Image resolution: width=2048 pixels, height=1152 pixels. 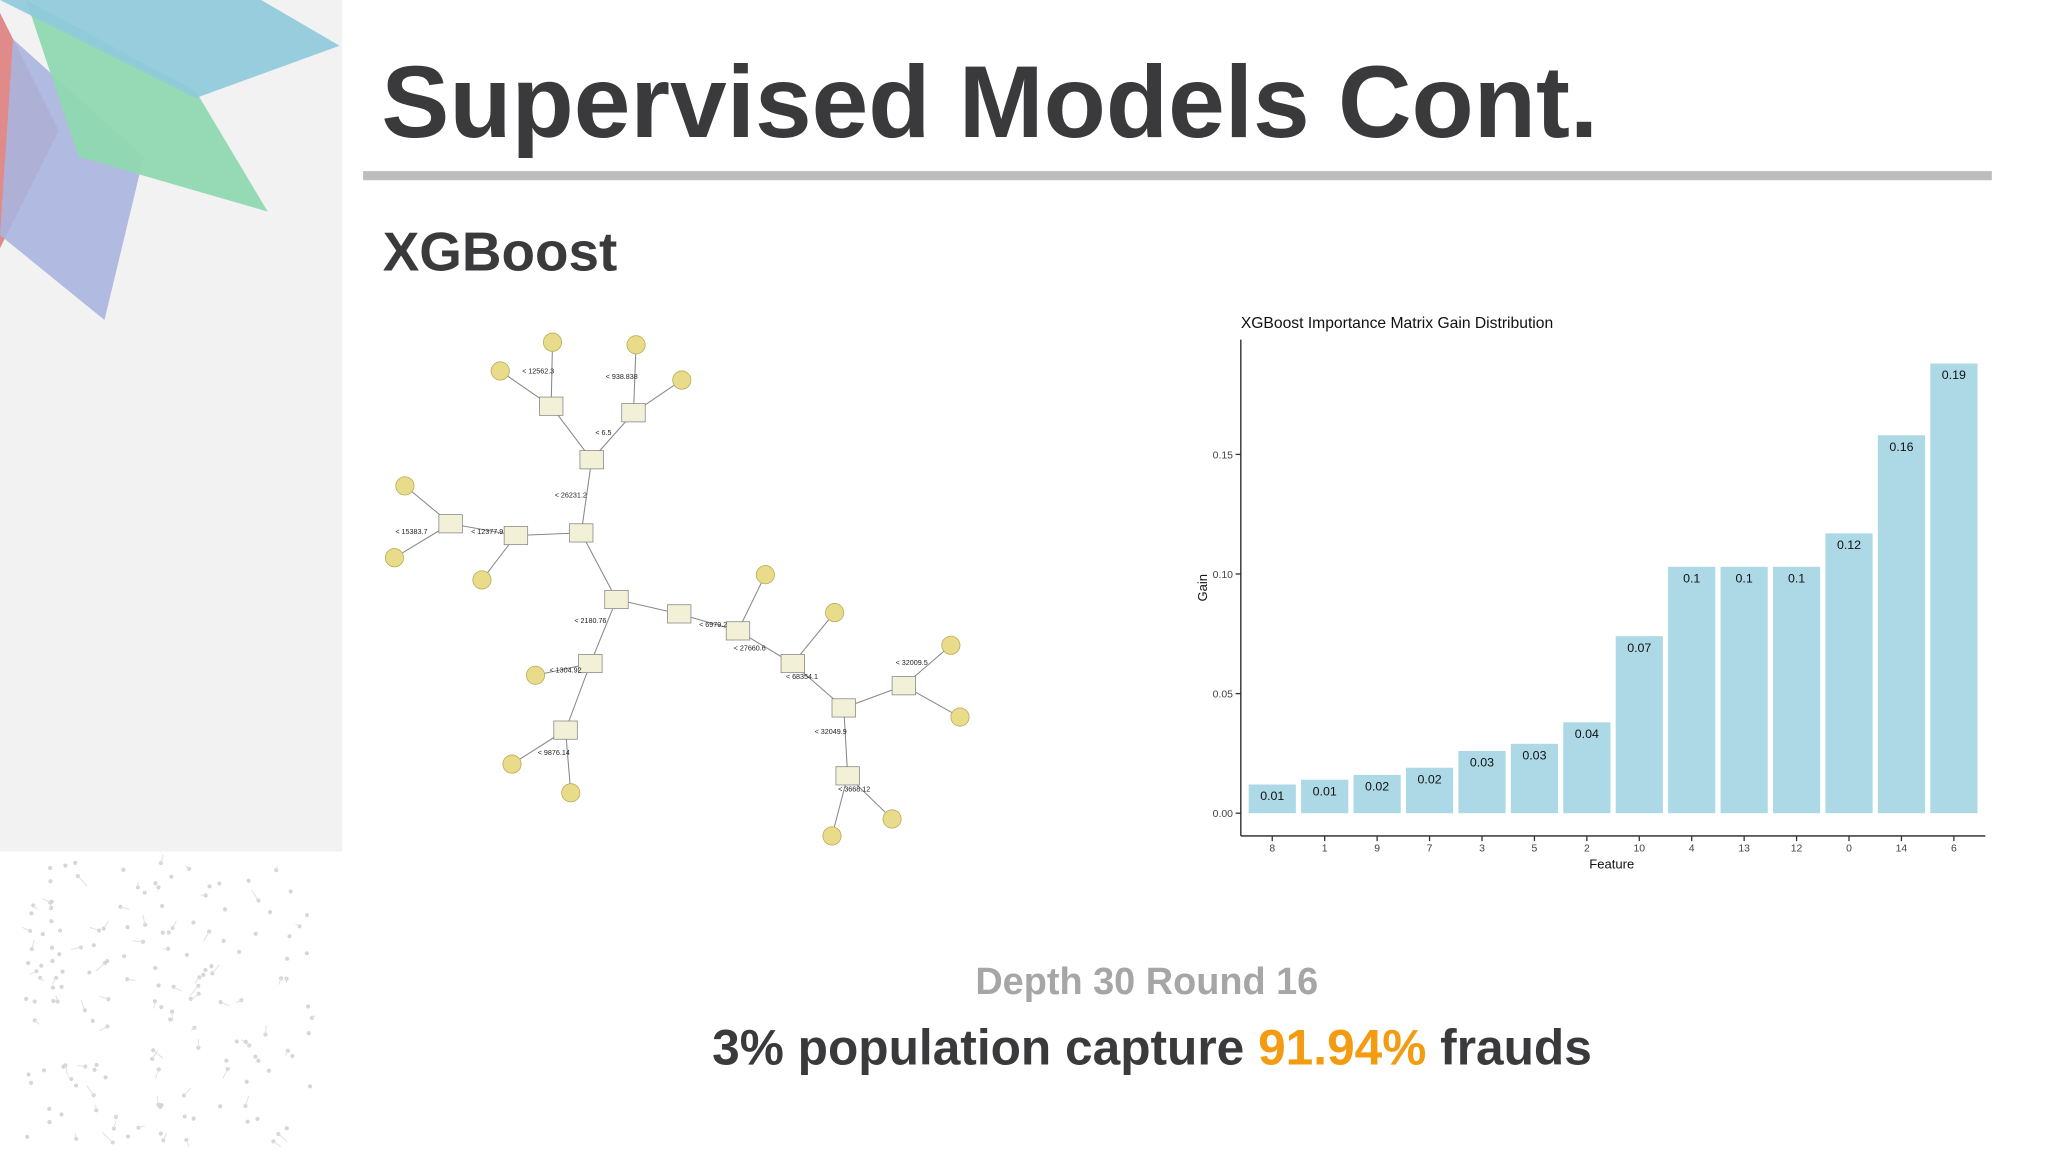 I want to click on value-label: 0.16, so click(x=1901, y=447).